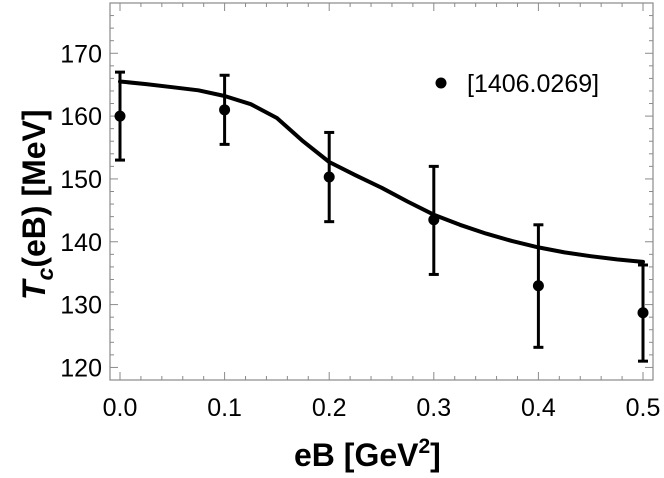 Image resolution: width=664 pixels, height=478 pixels. What do you see at coordinates (441, 83) in the screenshot?
I see `legend-marker` at bounding box center [441, 83].